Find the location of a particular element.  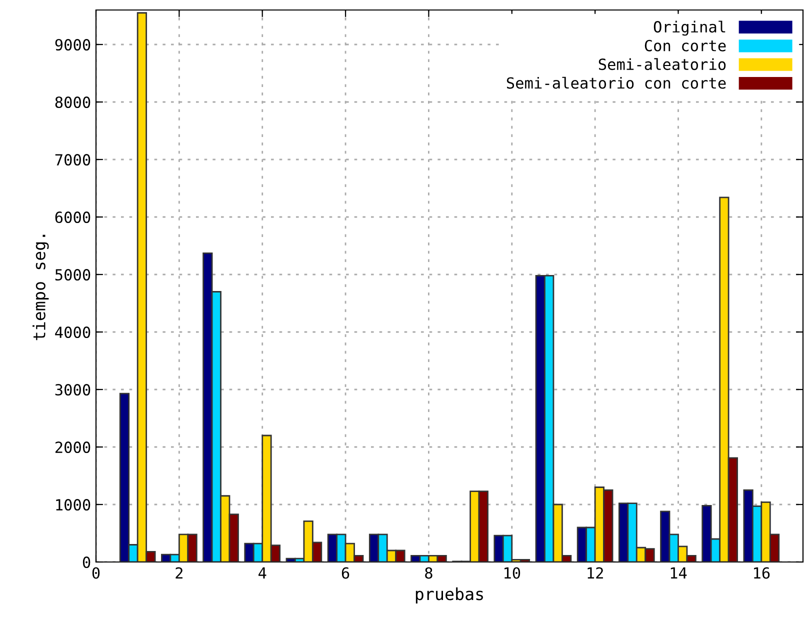

x-tick-label: 6 is located at coordinates (346, 573).